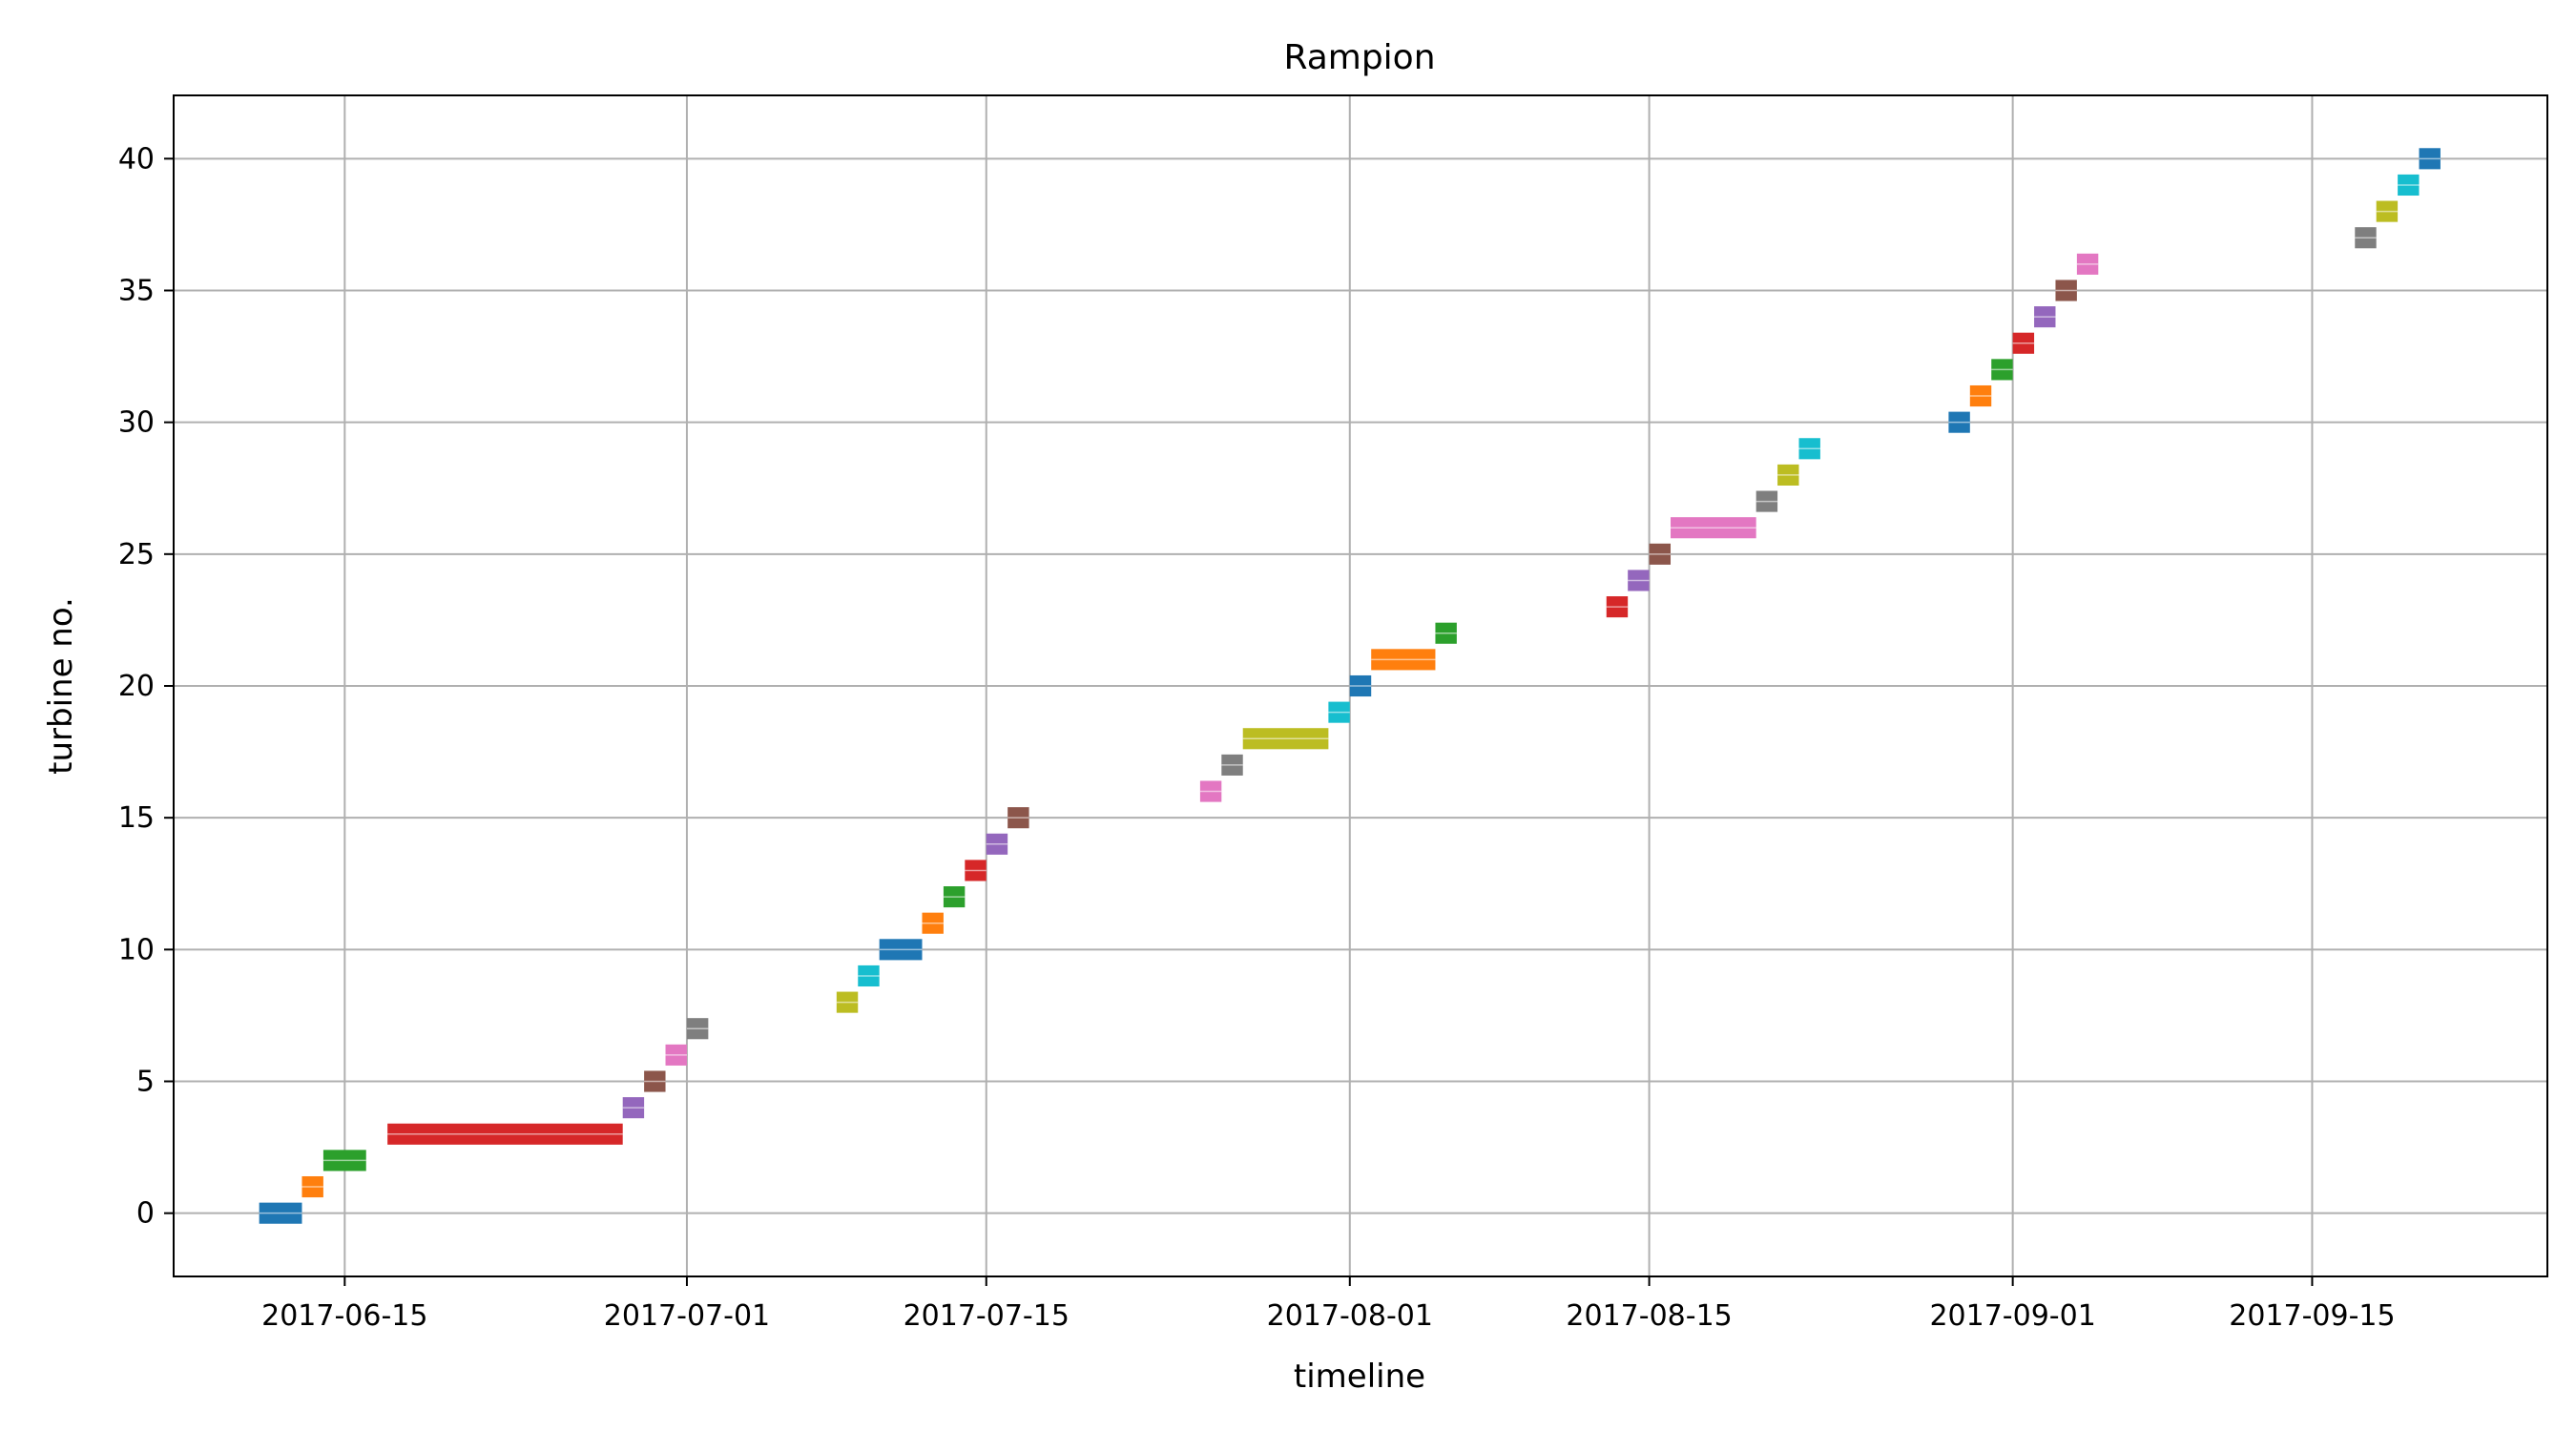 The width and height of the screenshot is (2576, 1431). What do you see at coordinates (136, 949) in the screenshot?
I see `y-tick-label: 10` at bounding box center [136, 949].